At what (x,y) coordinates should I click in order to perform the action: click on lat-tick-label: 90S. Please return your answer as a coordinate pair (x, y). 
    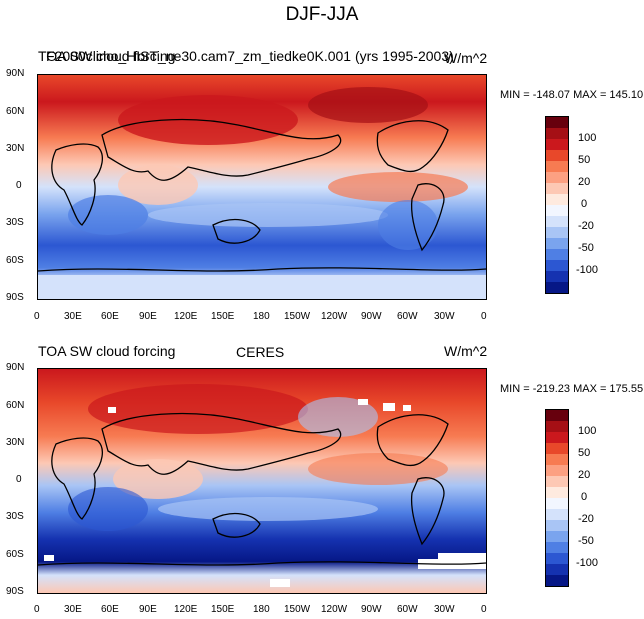
    Looking at the image, I should click on (15, 297).